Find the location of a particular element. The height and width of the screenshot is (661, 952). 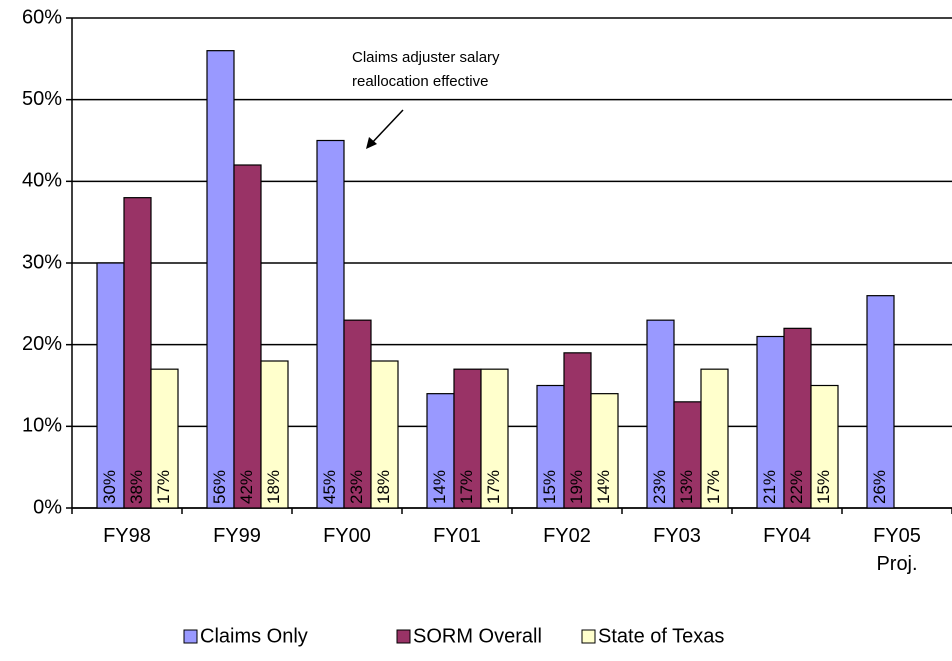

annotation: reallocation effective is located at coordinates (420, 81).